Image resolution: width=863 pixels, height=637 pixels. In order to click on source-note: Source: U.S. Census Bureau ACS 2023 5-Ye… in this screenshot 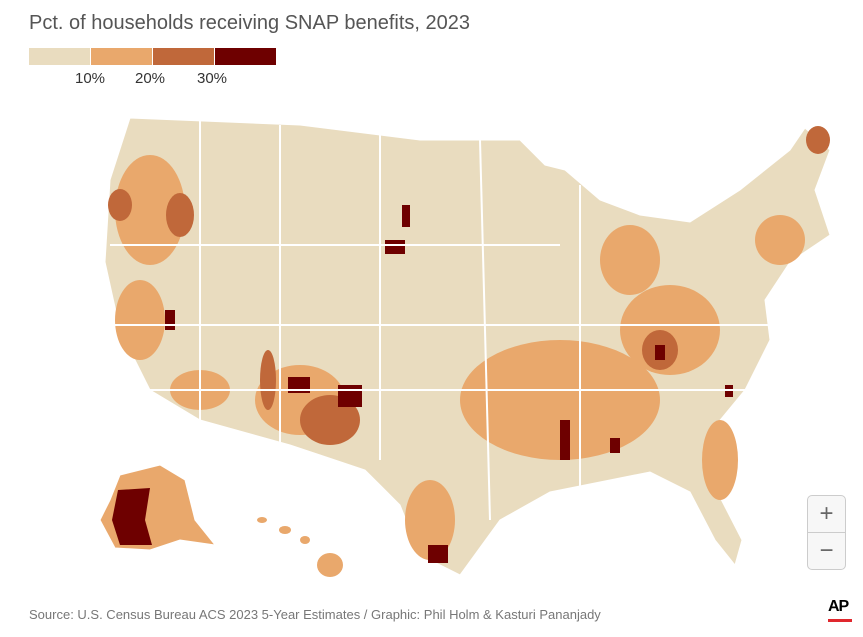, I will do `click(315, 614)`.